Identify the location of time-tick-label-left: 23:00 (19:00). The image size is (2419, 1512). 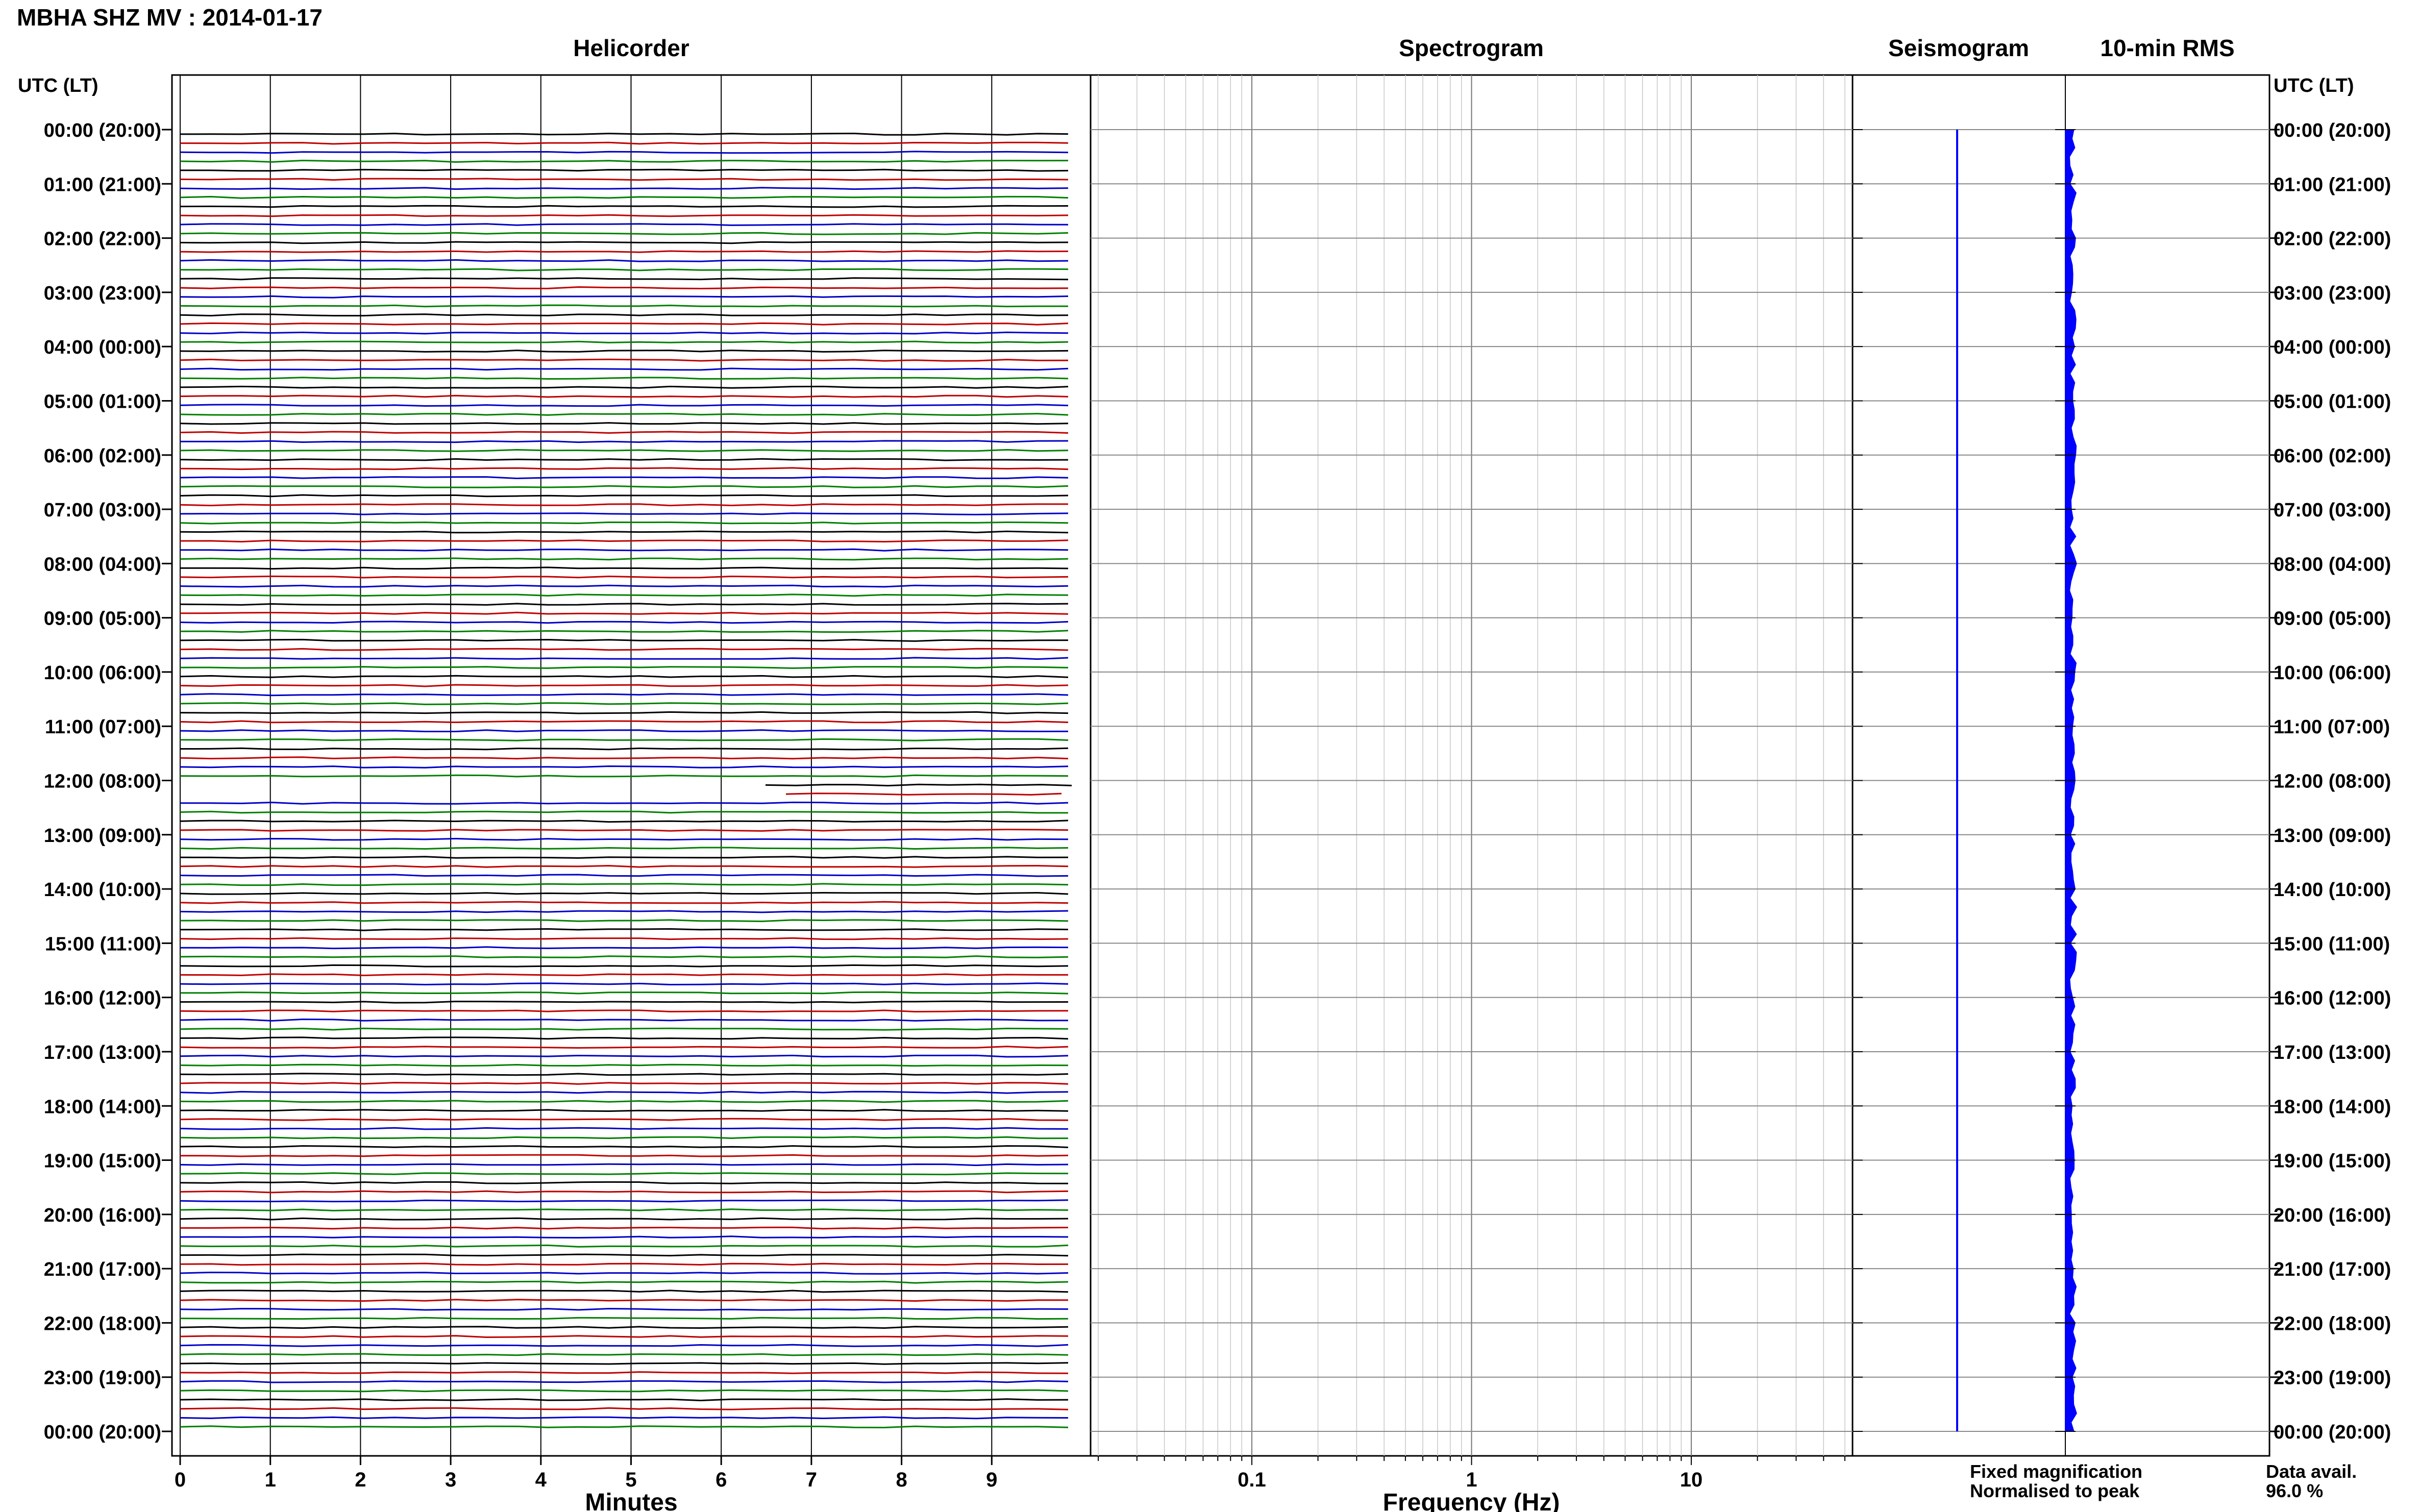
(102, 1378).